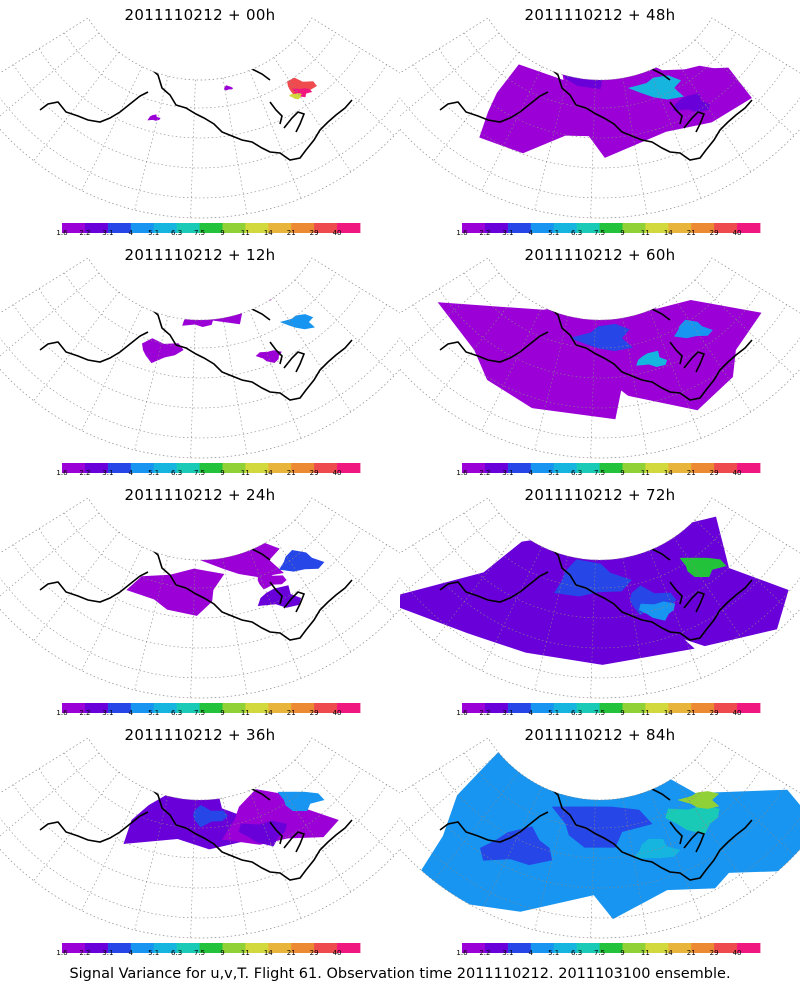  Describe the element at coordinates (714, 953) in the screenshot. I see `colorbar-tick-label: 29` at that location.